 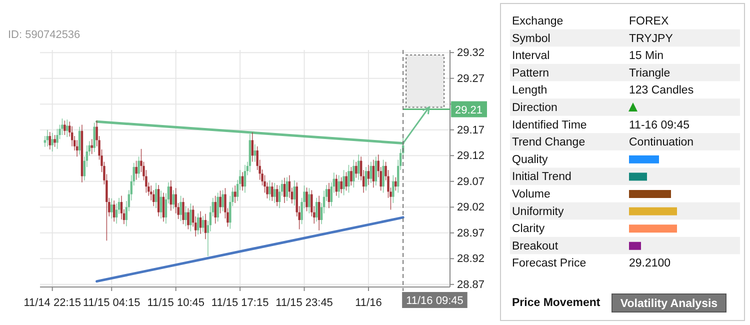 I want to click on category-label: Exchange, so click(x=538, y=22).